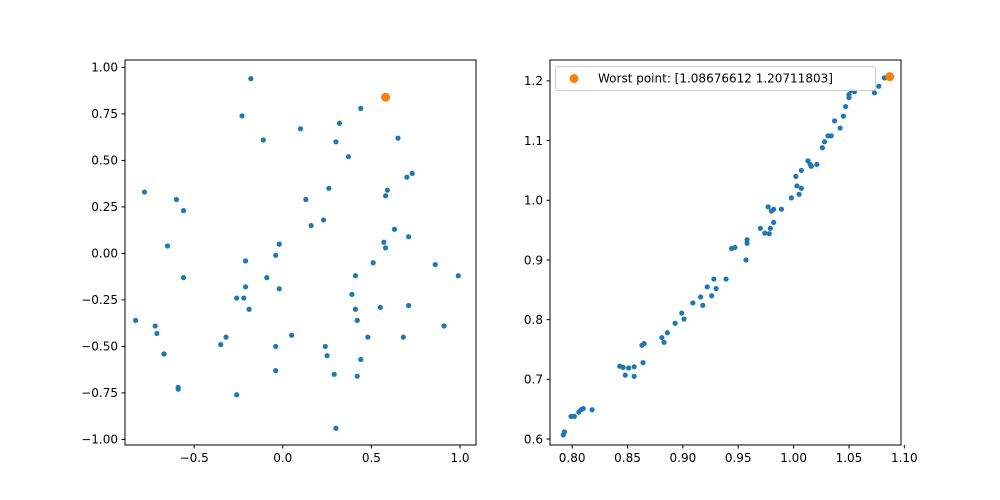  Describe the element at coordinates (904, 458) in the screenshot. I see `right-x-tick-label-6: 1.10` at that location.